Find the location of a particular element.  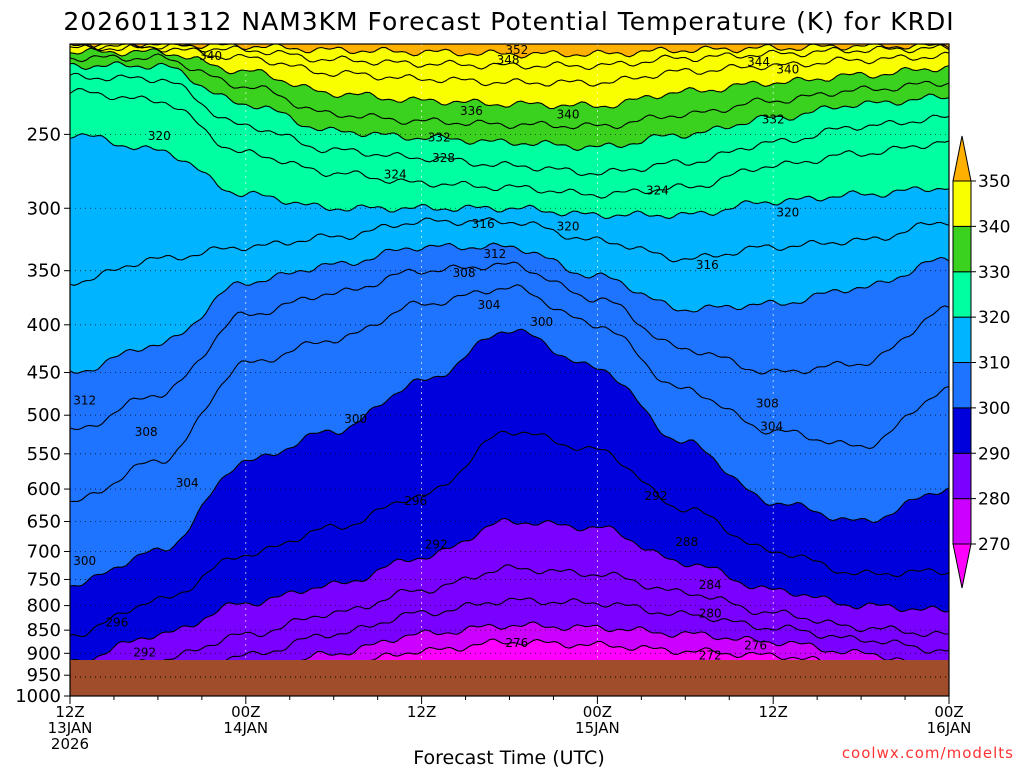

y-tick-label: 550 is located at coordinates (44, 454).